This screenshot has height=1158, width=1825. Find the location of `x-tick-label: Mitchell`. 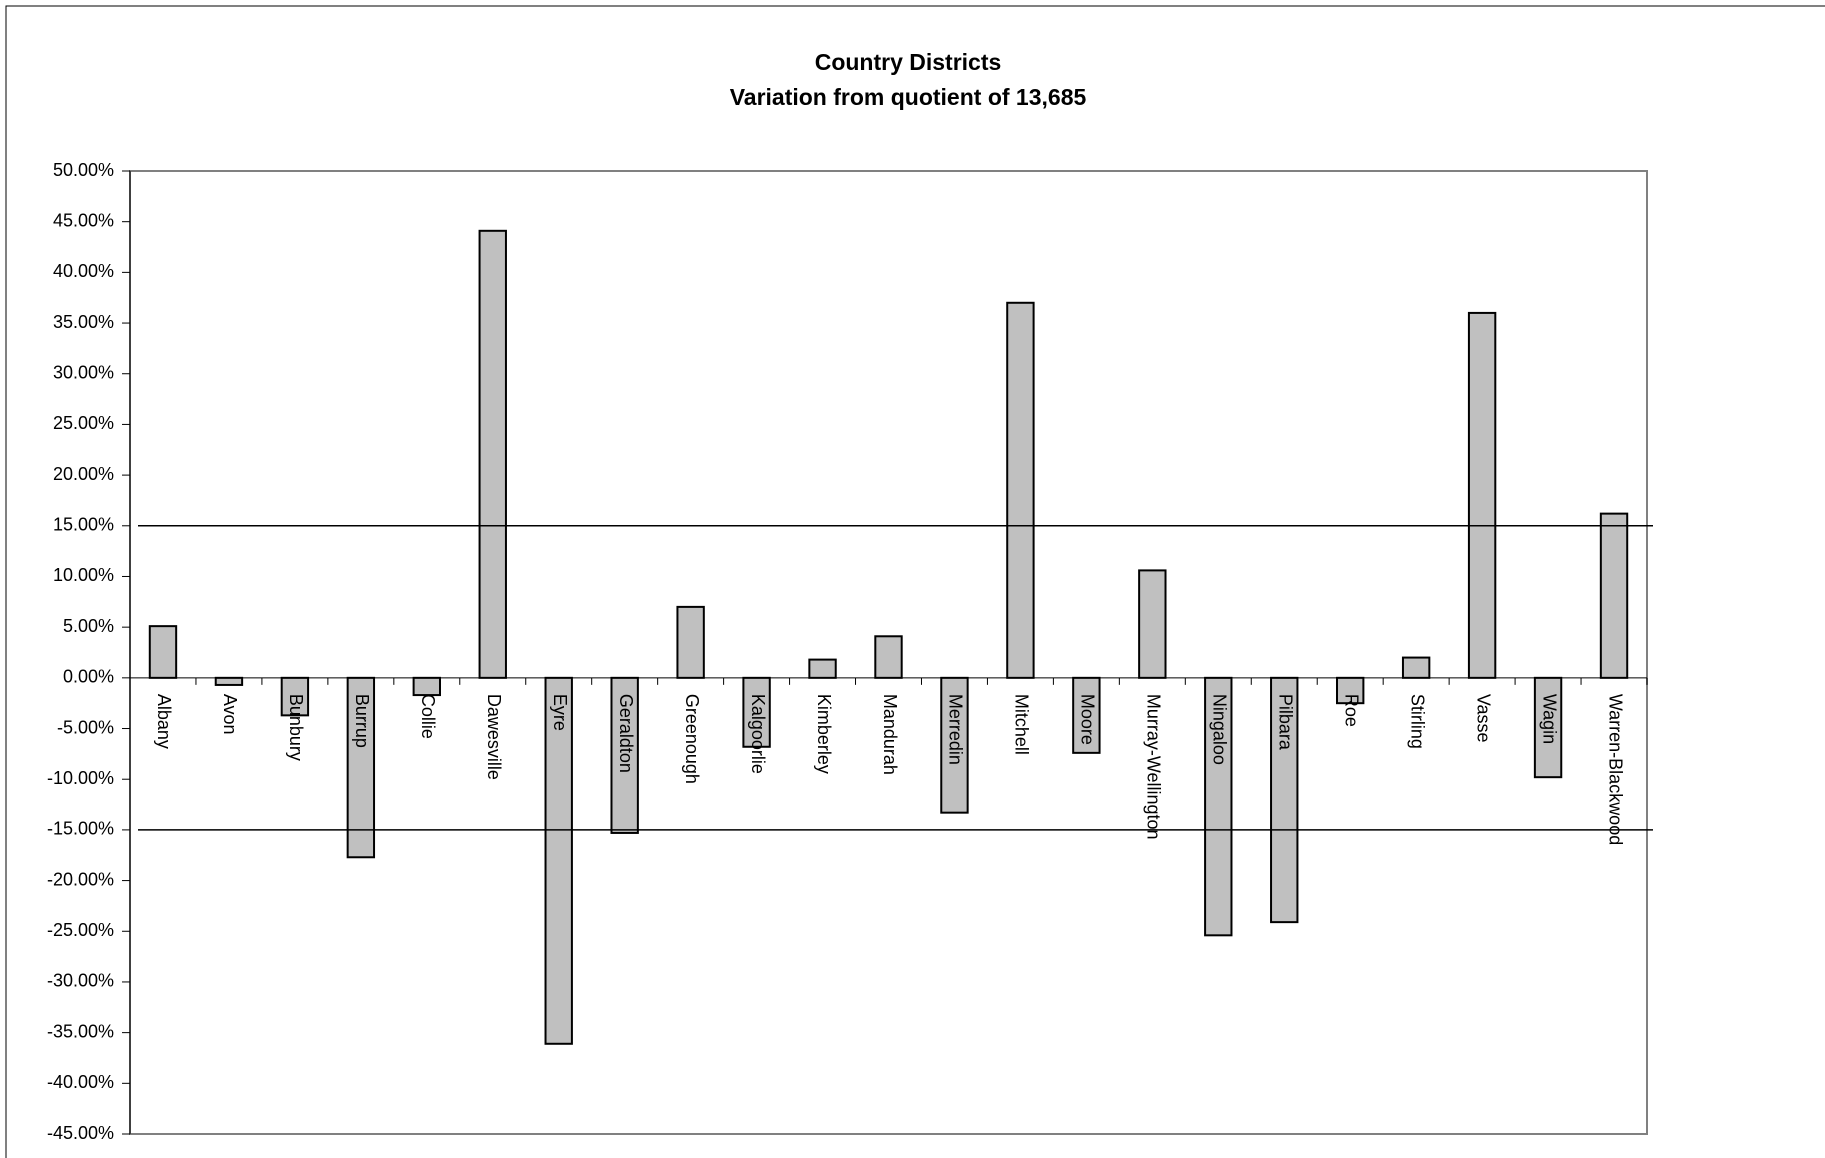

x-tick-label: Mitchell is located at coordinates (1022, 724).